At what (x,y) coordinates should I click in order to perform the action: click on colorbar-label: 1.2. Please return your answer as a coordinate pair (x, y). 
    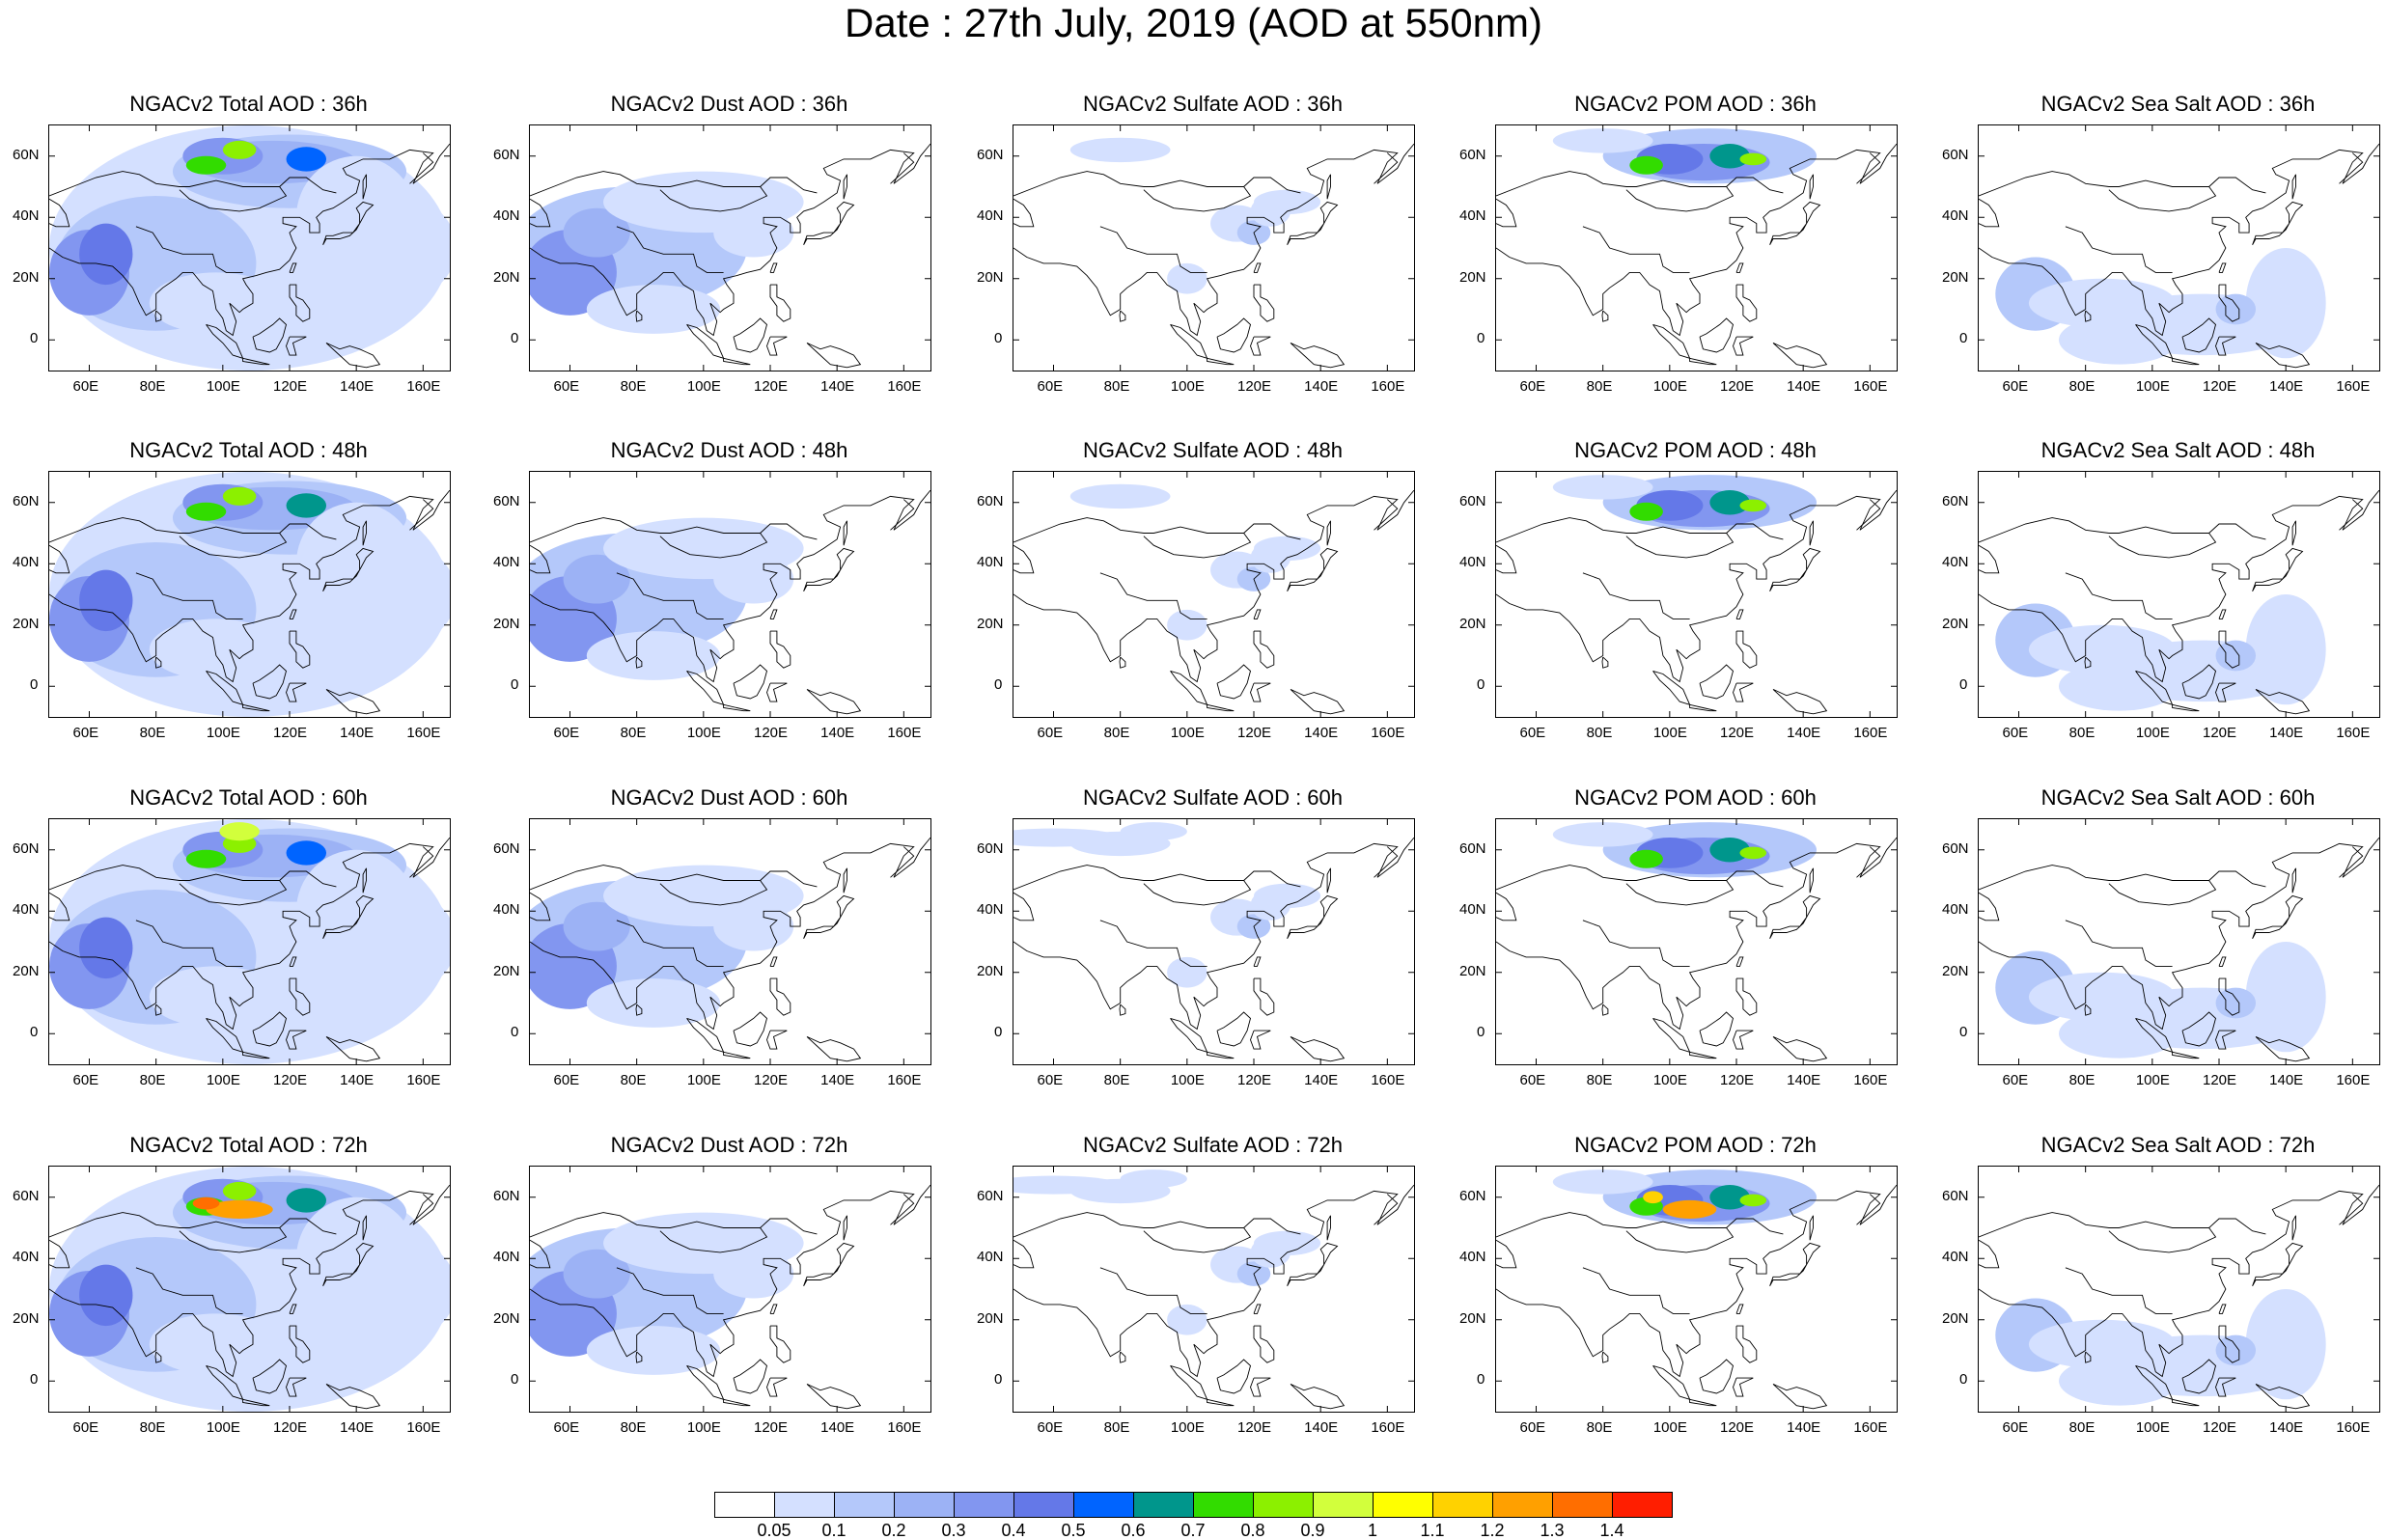
    Looking at the image, I should click on (1492, 1530).